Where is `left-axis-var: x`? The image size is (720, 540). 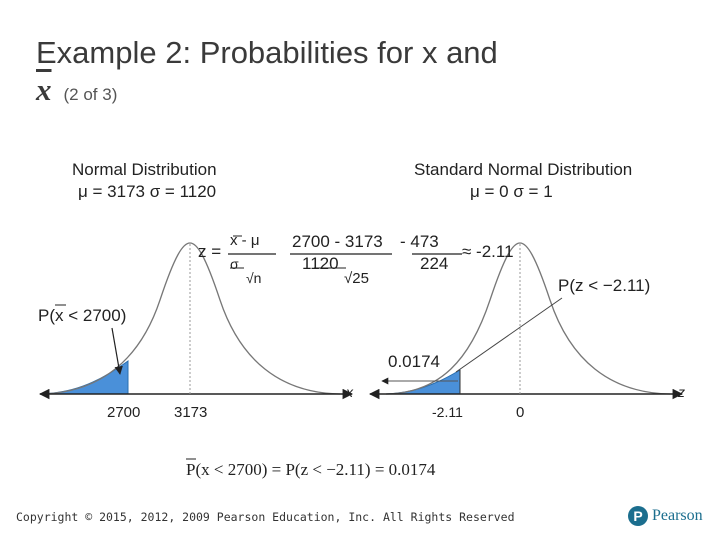
left-axis-var: x is located at coordinates (349, 392).